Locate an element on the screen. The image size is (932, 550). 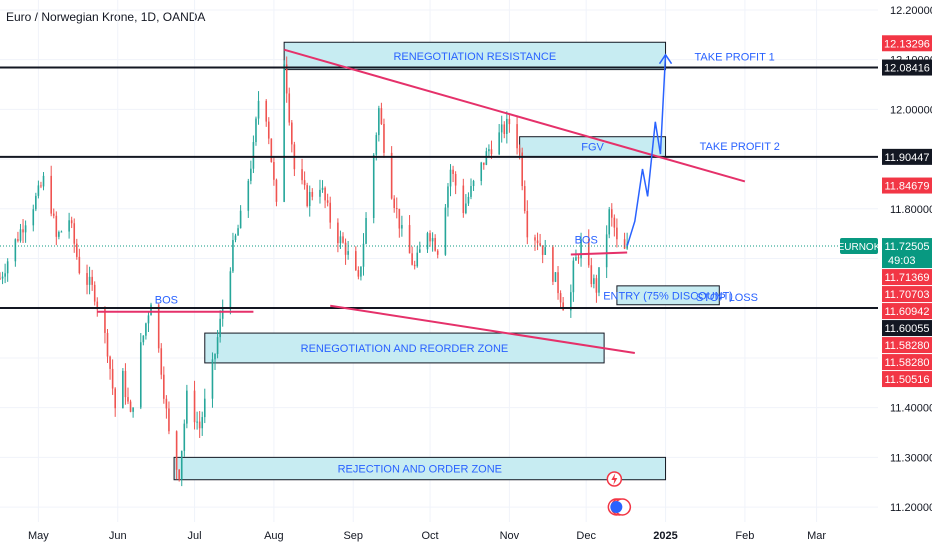
y-tick-label: 12.00000 is located at coordinates (911, 110).